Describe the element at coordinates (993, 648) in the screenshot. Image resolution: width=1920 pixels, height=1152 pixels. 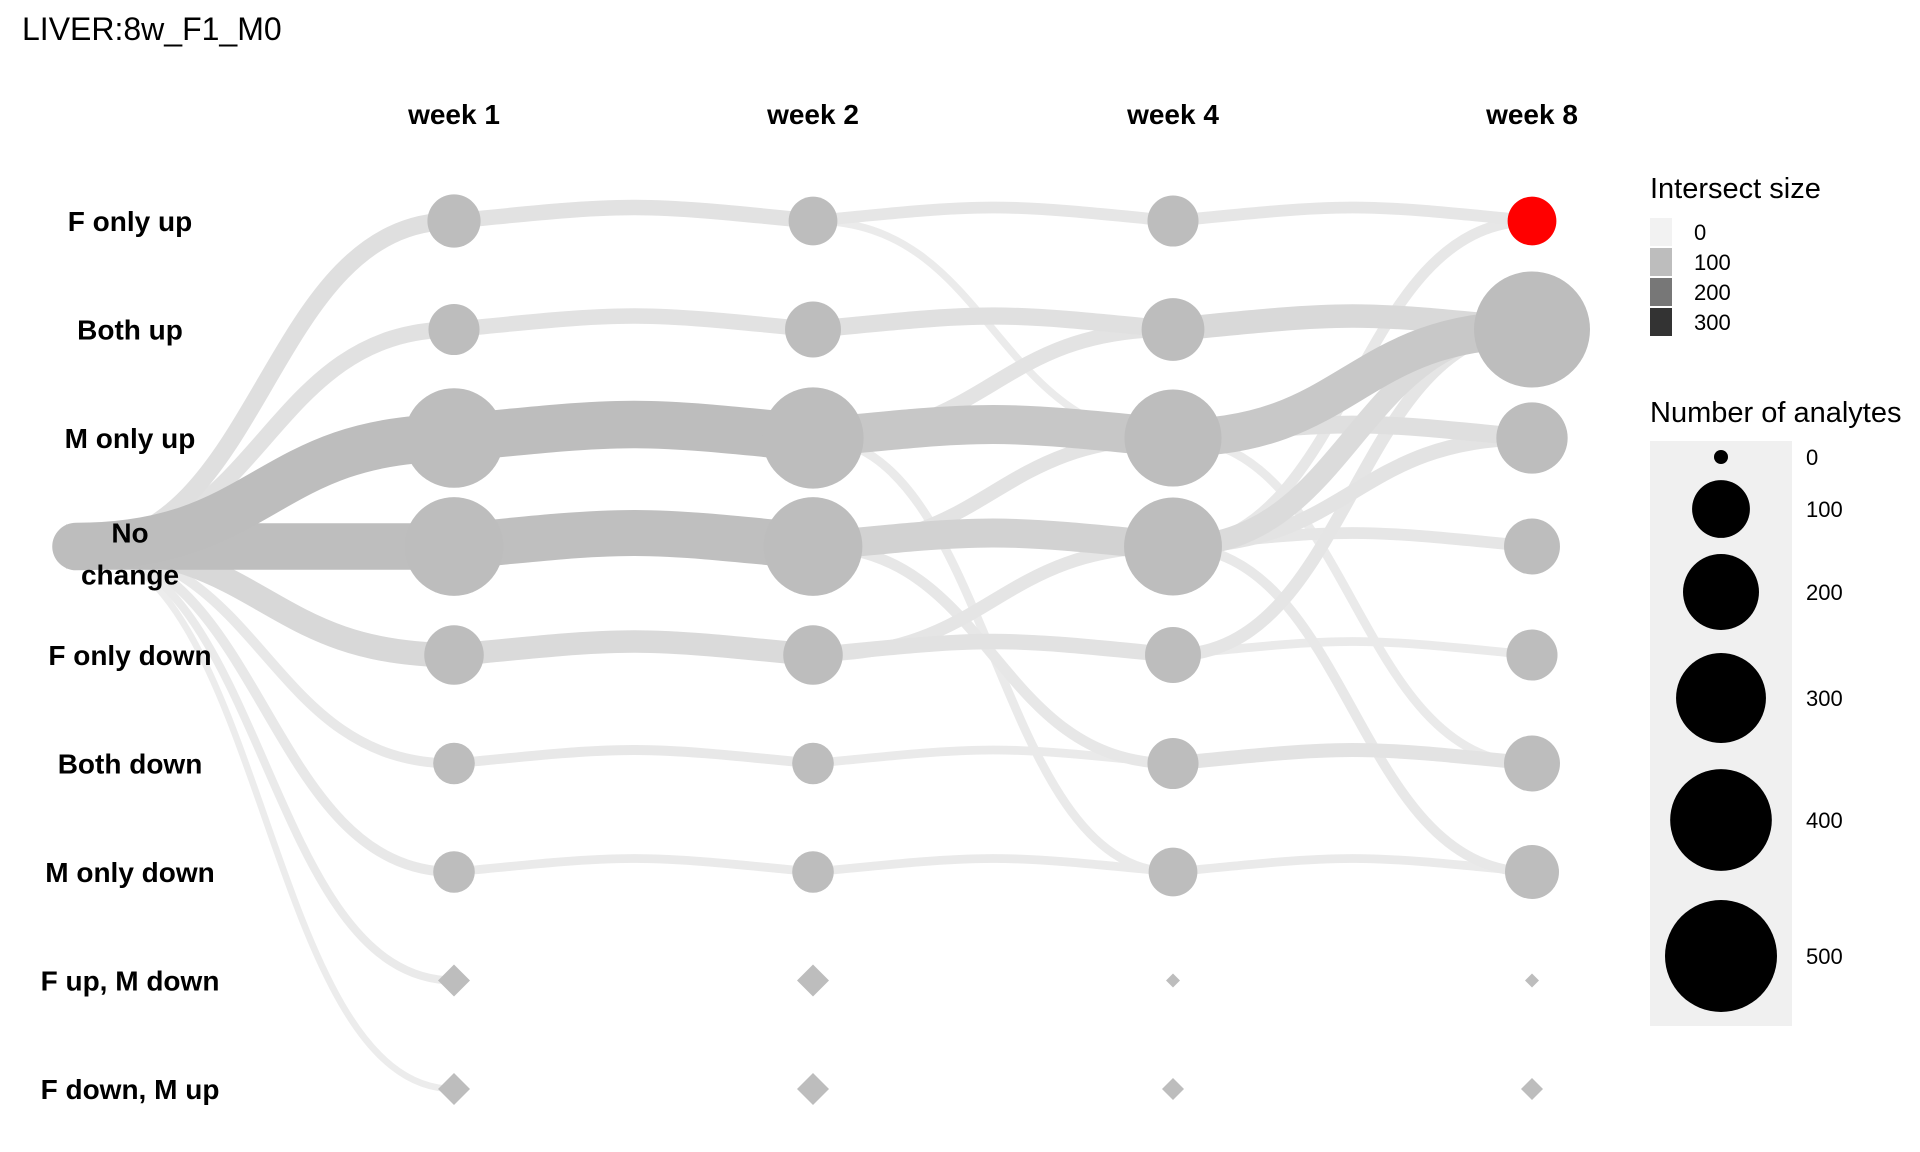
I see `flow-week-2-f-only-down-to-week-4-f-only-down` at that location.